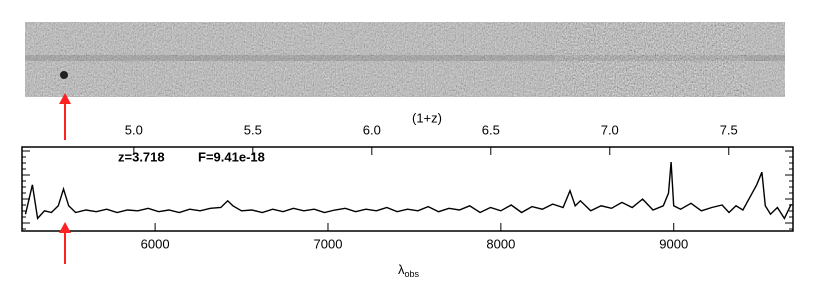 This screenshot has width=818, height=289. I want to click on x-axis-label: λobs, so click(409, 270).